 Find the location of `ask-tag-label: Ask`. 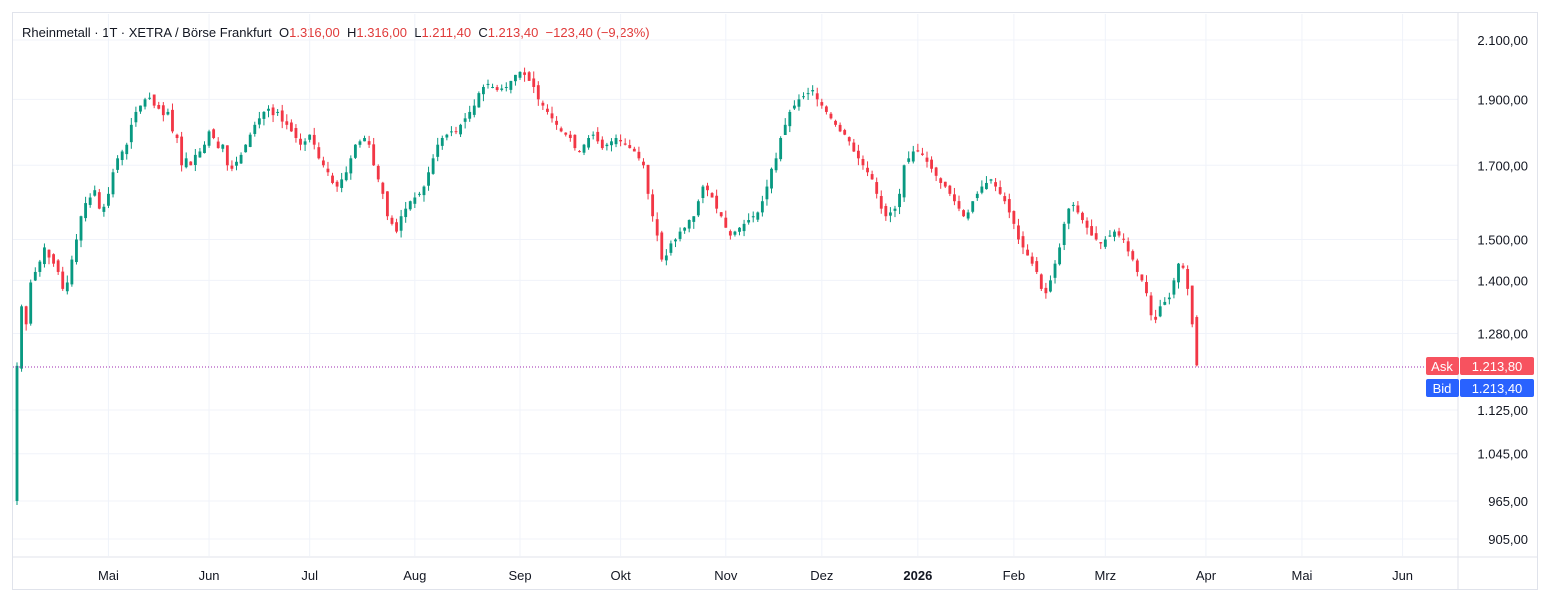

ask-tag-label: Ask is located at coordinates (1442, 366).